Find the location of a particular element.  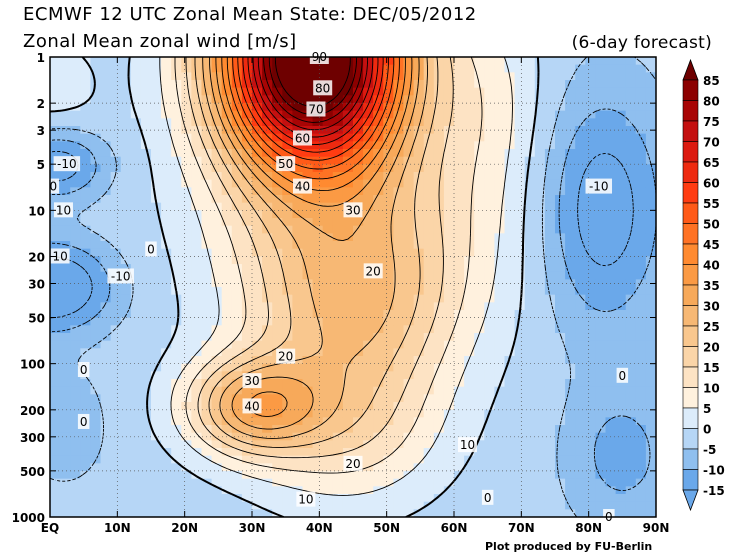

colorbar-label: -10 is located at coordinates (714, 471).